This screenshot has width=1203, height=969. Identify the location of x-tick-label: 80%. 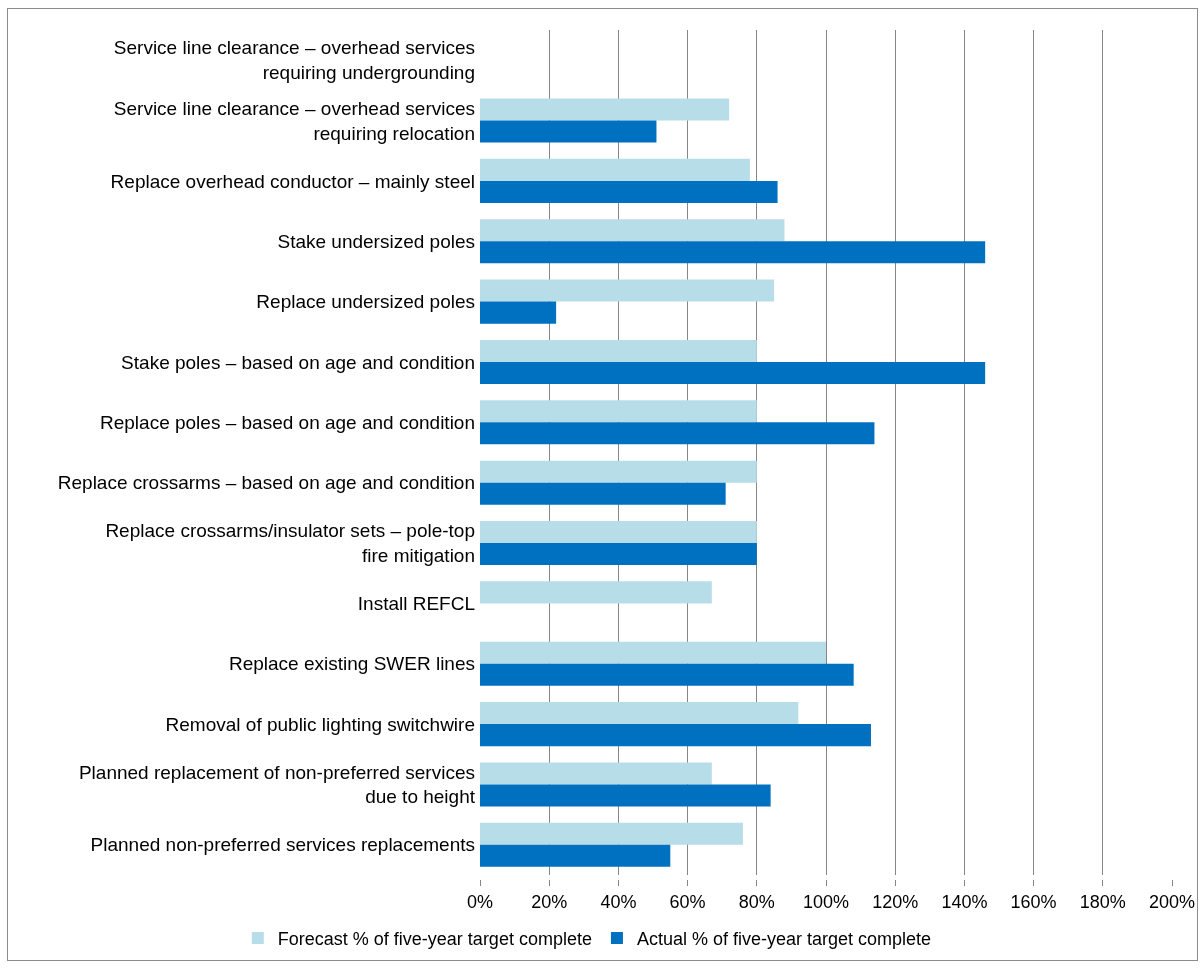
(756, 901).